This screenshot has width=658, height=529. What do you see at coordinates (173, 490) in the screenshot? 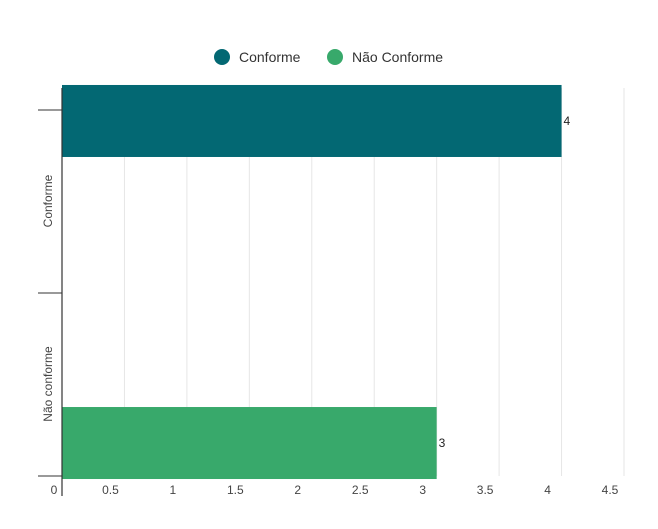
I see `x-tick-label-2: 1` at bounding box center [173, 490].